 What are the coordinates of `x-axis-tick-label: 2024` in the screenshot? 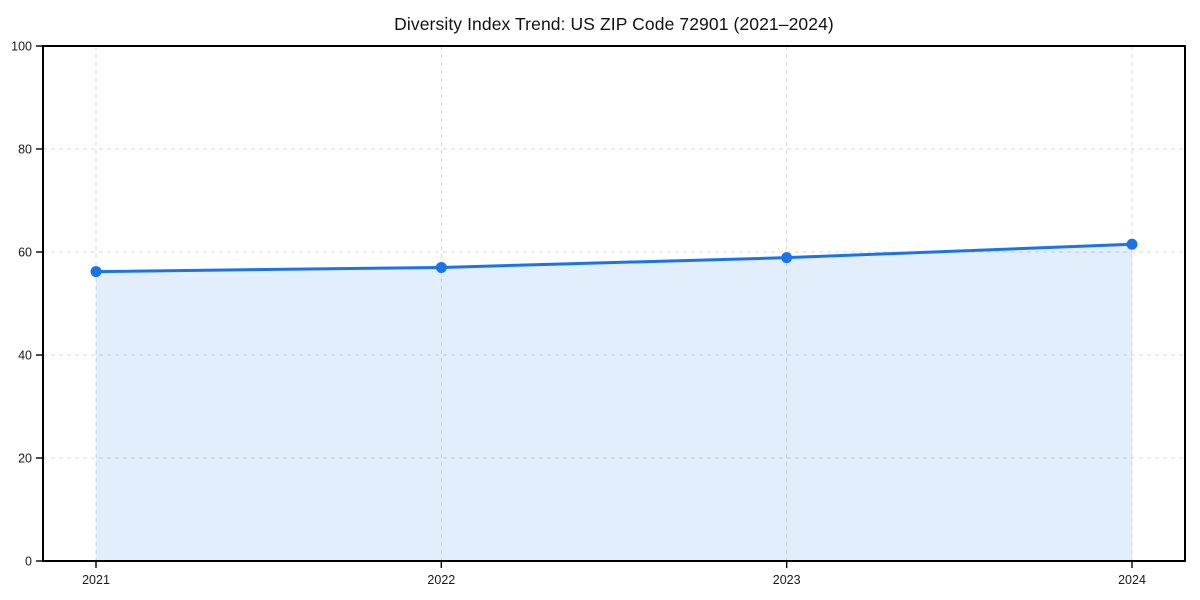 It's located at (1132, 580).